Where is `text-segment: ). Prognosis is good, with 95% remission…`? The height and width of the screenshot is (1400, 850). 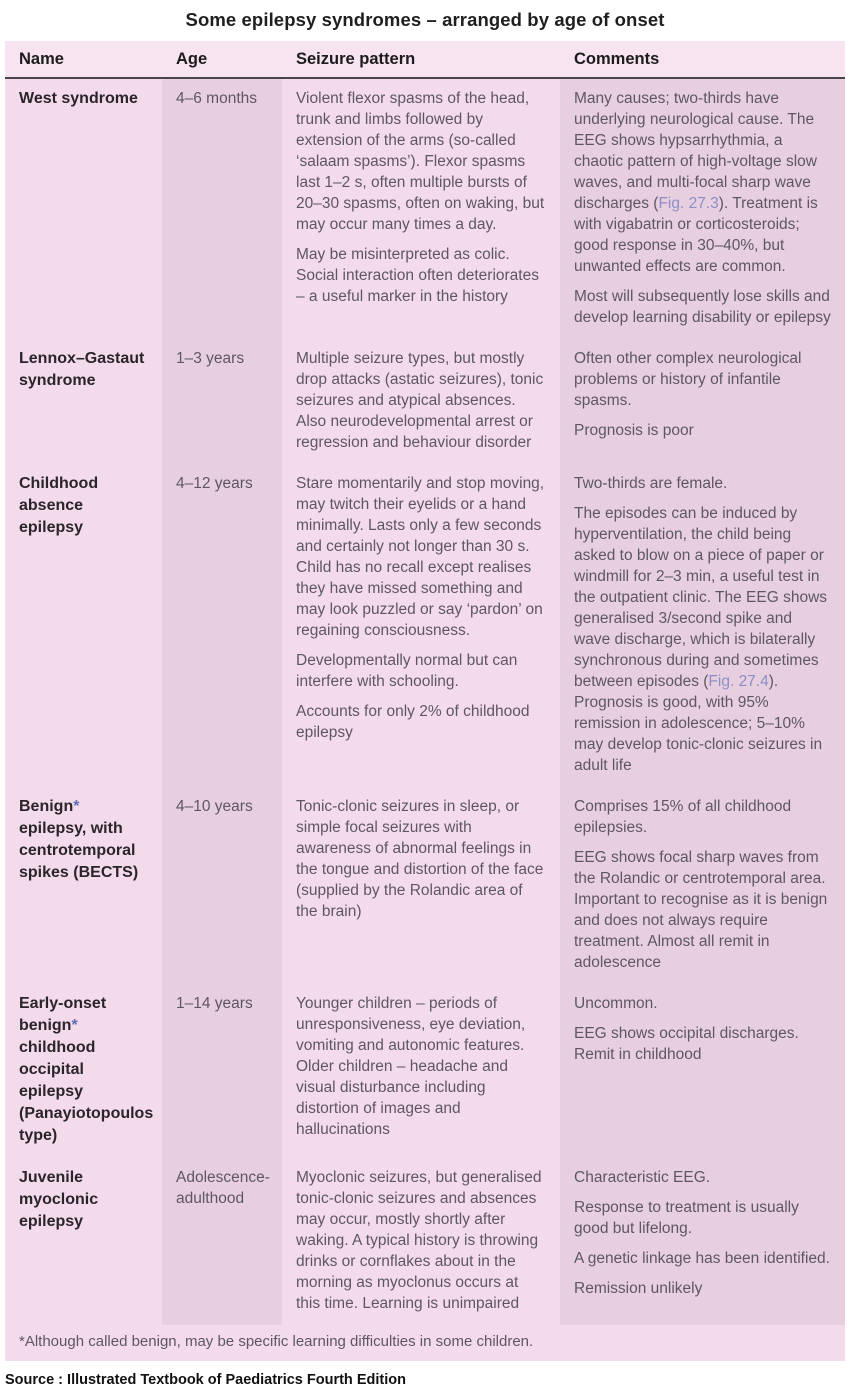
text-segment: ). Prognosis is good, with 95% remission… is located at coordinates (698, 723).